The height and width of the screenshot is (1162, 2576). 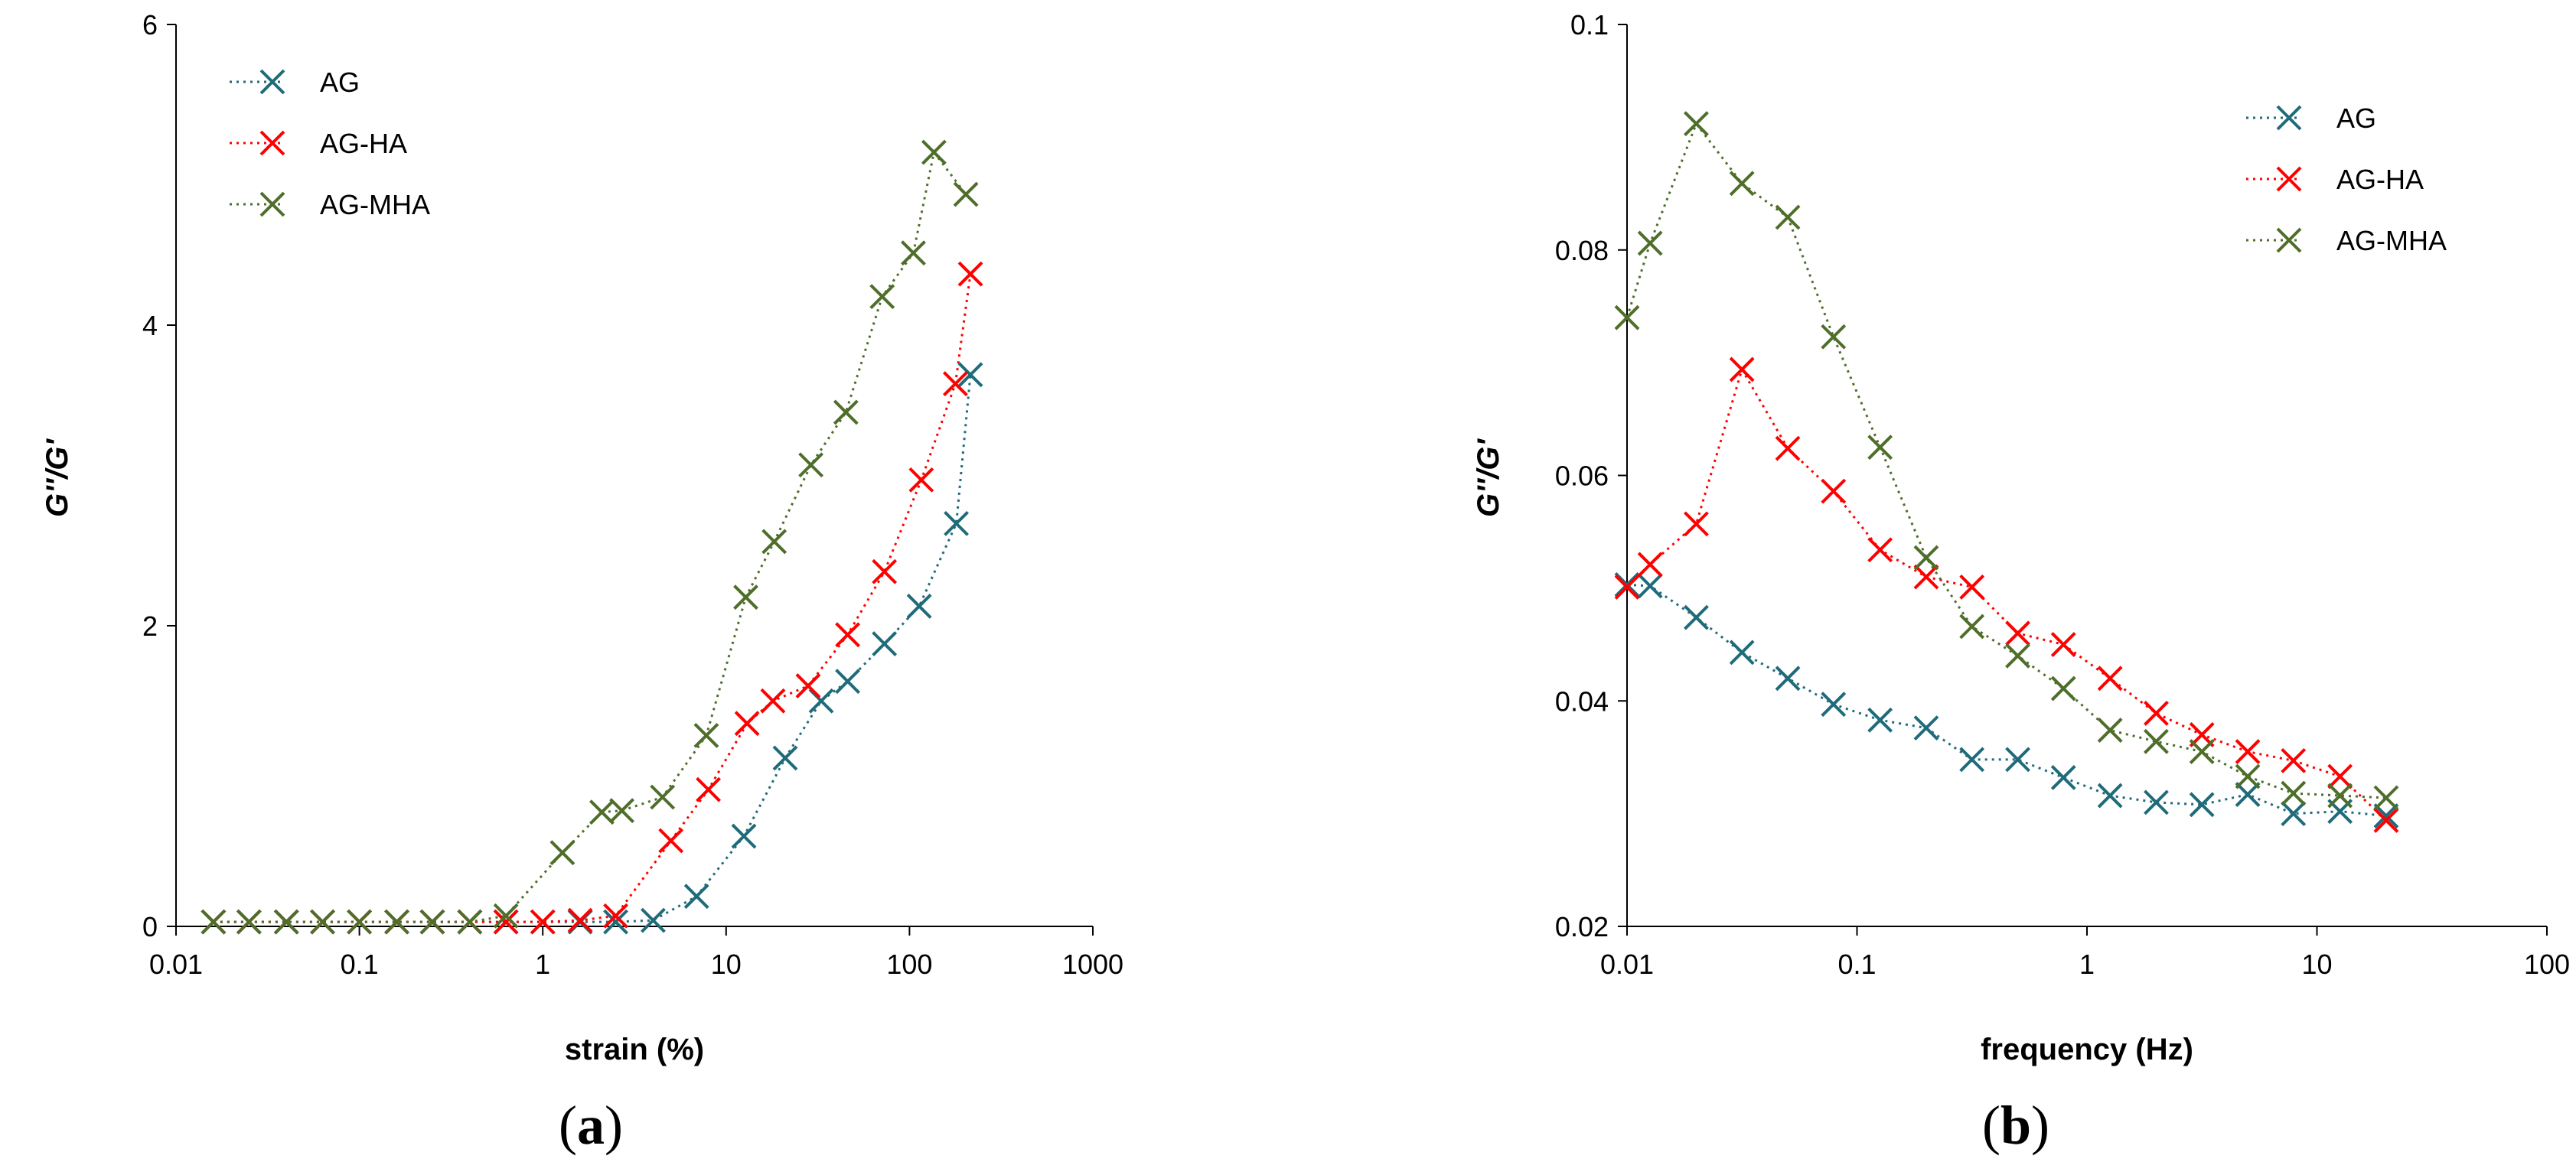 I want to click on chart-b-y-axis-label: G''/G', so click(x=1488, y=477).